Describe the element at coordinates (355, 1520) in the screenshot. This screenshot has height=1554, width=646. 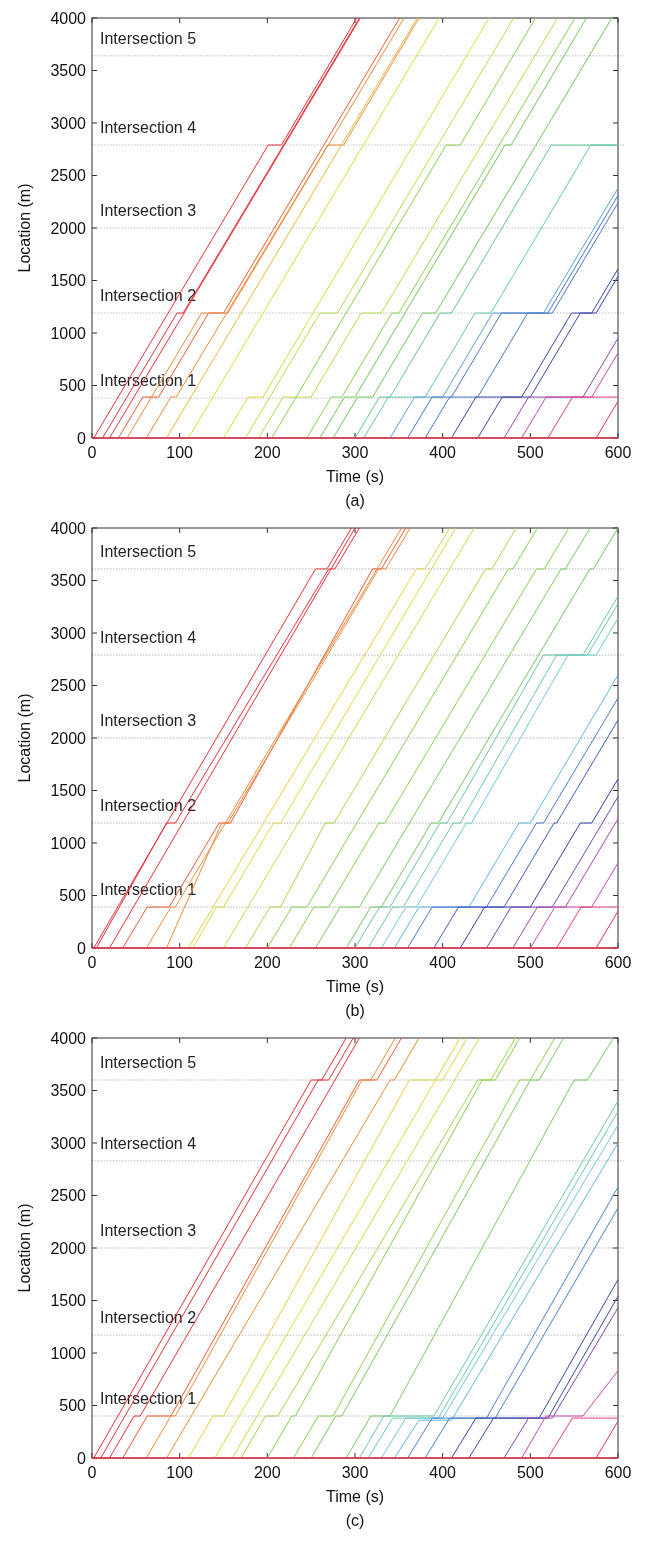
I see `text: (c)` at that location.